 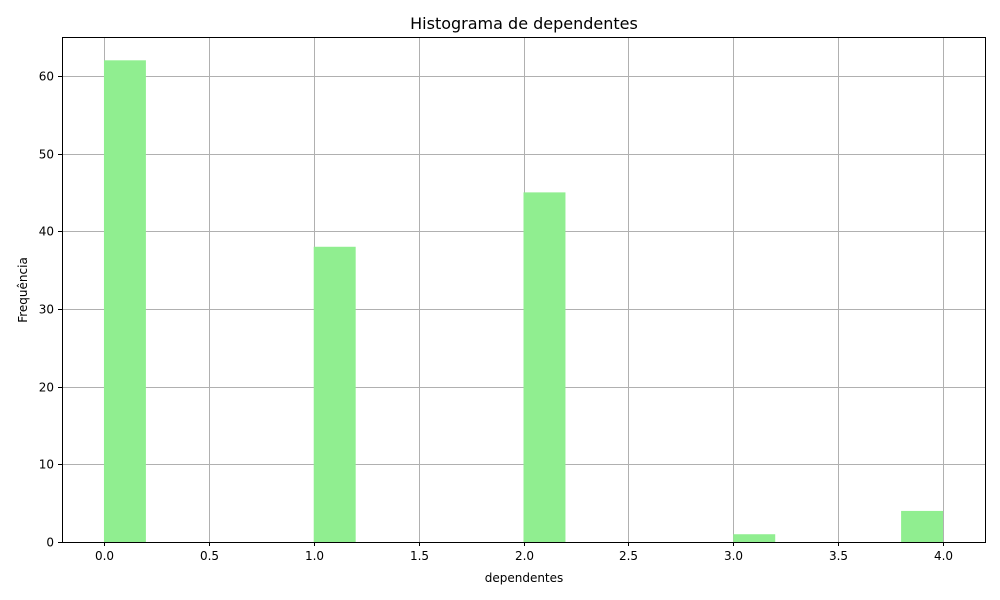 What do you see at coordinates (524, 578) in the screenshot?
I see `x-axis-label: dependentes` at bounding box center [524, 578].